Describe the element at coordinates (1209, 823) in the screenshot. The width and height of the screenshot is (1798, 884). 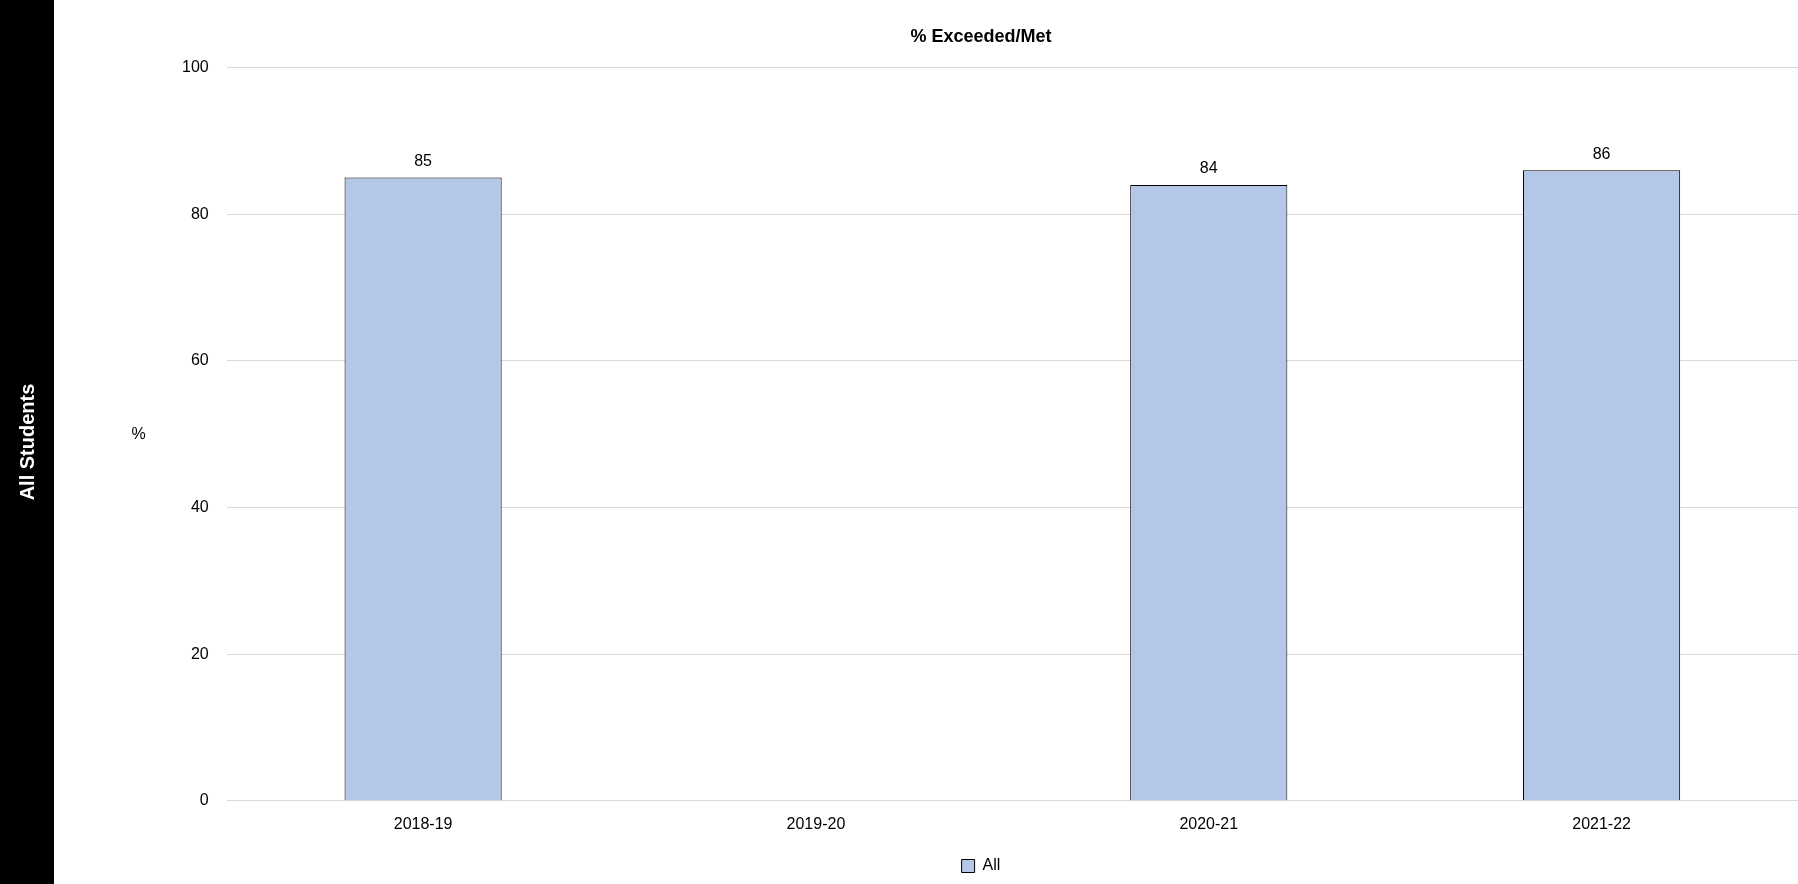
I see `x-tick-label: 2020-21` at that location.